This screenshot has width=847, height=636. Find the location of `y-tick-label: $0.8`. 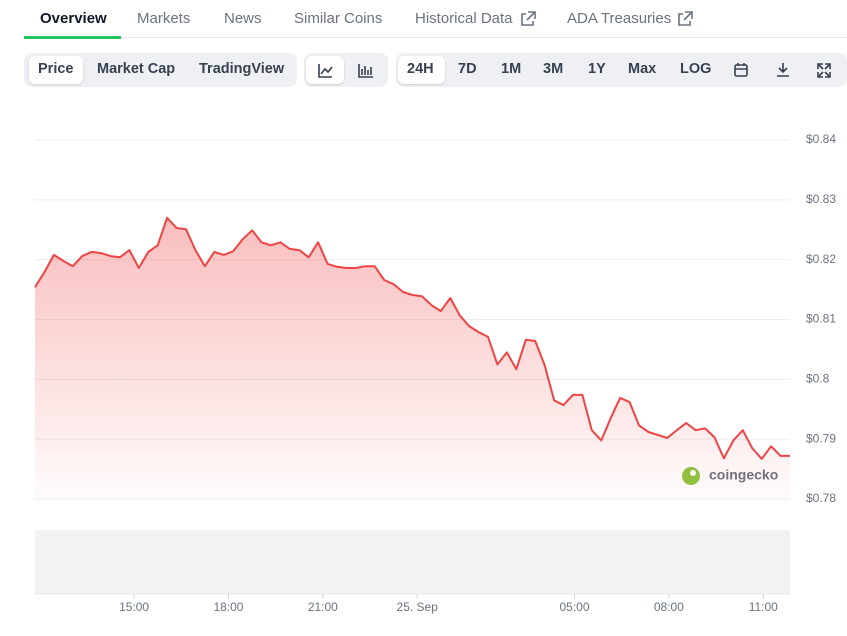

y-tick-label: $0.8 is located at coordinates (818, 379).